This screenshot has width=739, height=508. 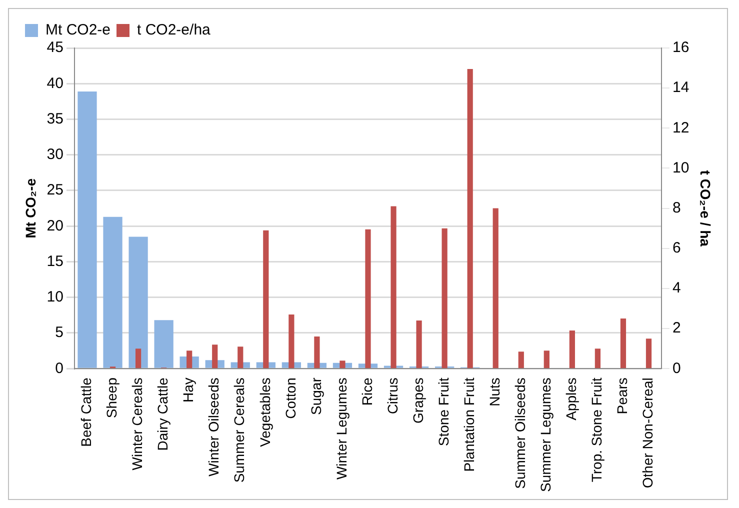 What do you see at coordinates (55, 190) in the screenshot?
I see `y-tick-label: 25` at bounding box center [55, 190].